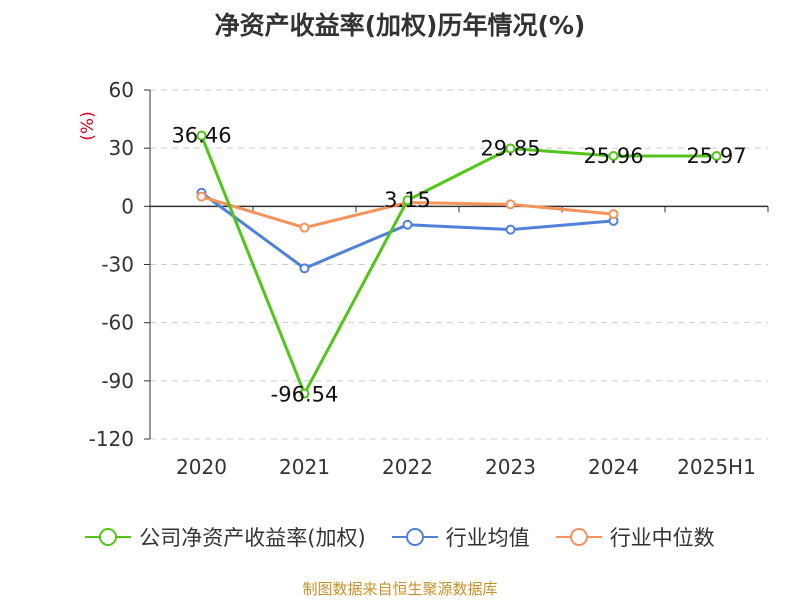  I want to click on legend-label-company: 公司净资产收益率(加权), so click(252, 538).